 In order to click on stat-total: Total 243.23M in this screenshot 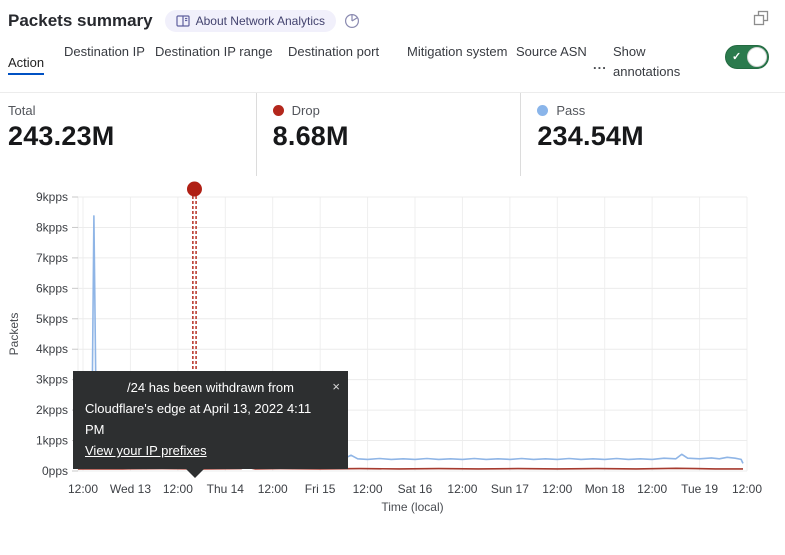, I will do `click(128, 134)`.